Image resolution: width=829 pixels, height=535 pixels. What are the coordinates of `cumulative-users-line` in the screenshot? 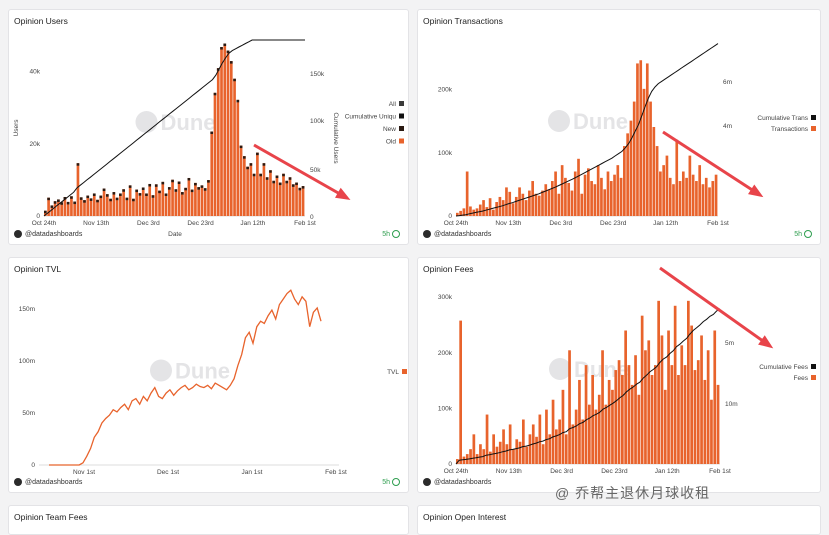 It's located at (174, 128).